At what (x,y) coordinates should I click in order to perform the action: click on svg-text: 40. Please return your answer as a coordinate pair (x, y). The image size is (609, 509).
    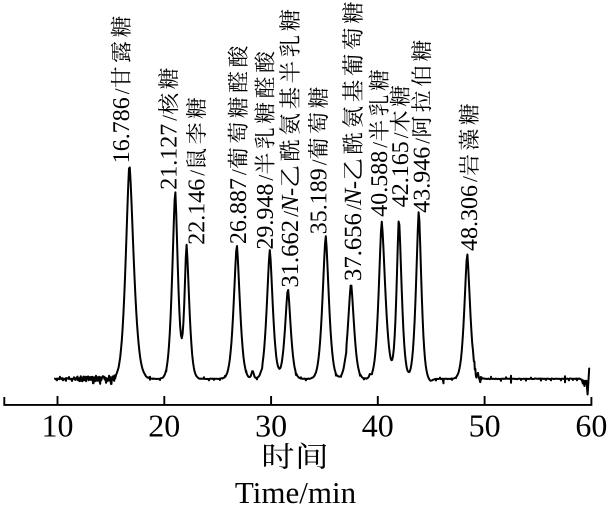
    Looking at the image, I should click on (378, 426).